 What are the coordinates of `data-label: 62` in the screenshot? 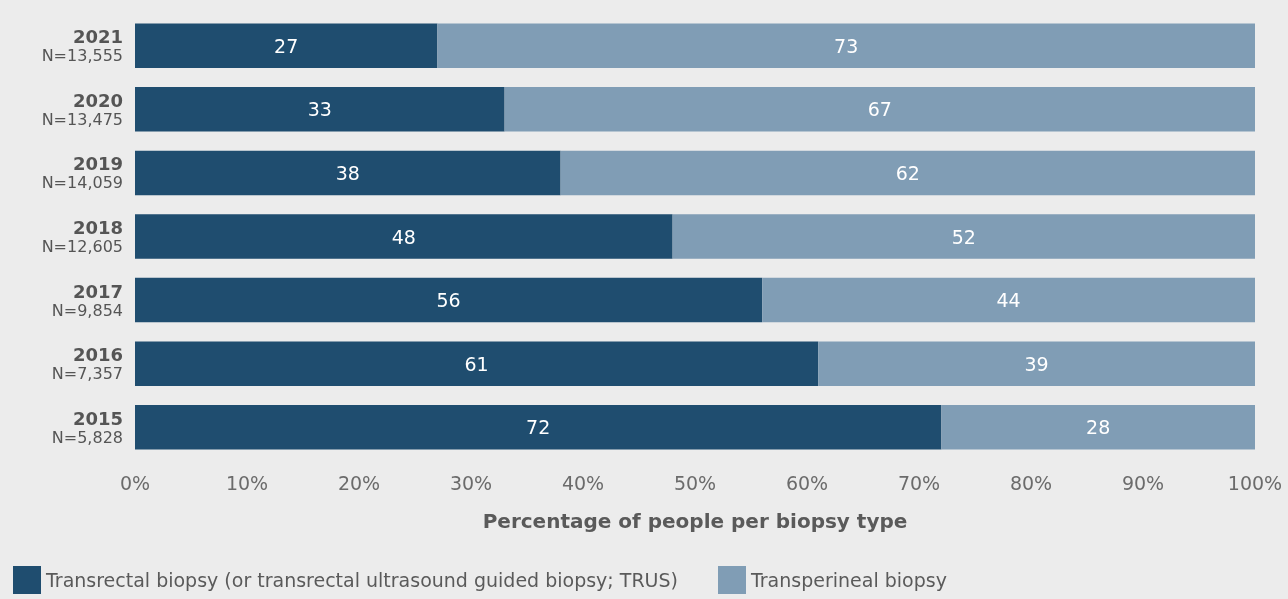 It's located at (907, 172).